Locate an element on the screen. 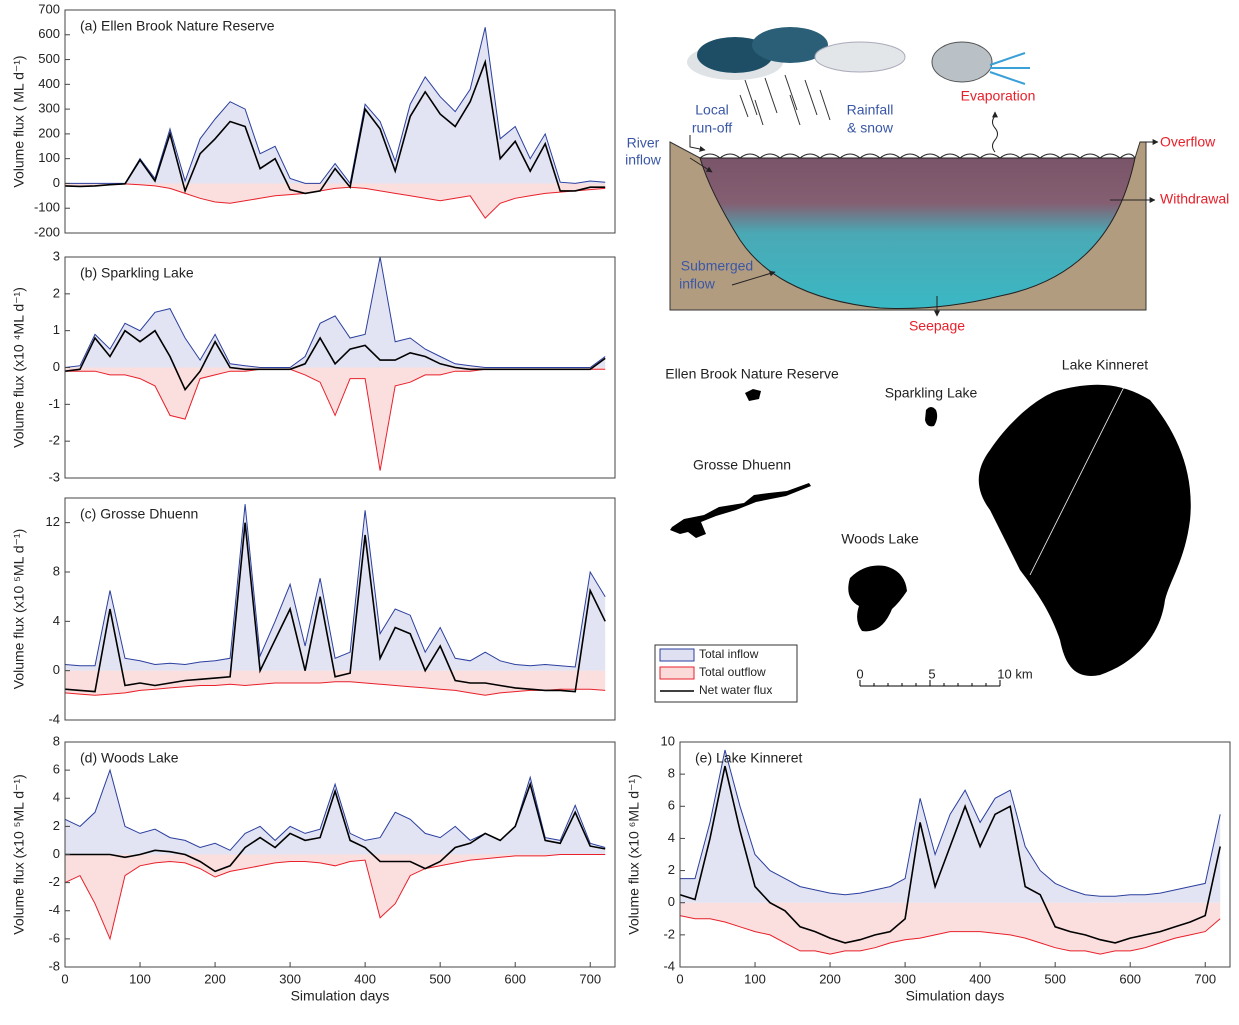 The height and width of the screenshot is (1025, 1239). lake-name: Sparkling Lake is located at coordinates (931, 393).